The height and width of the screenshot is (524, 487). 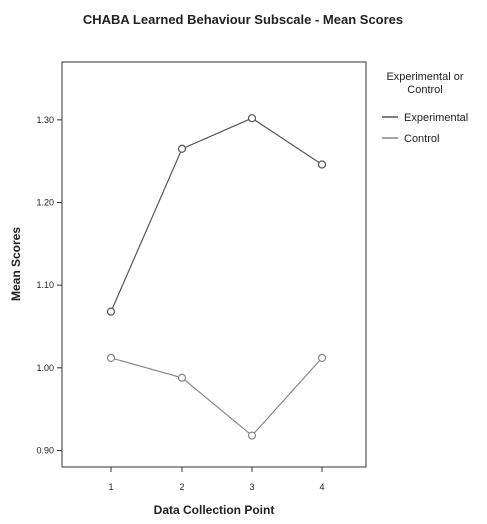 What do you see at coordinates (16, 264) in the screenshot?
I see `y-axis-title: Mean Scores` at bounding box center [16, 264].